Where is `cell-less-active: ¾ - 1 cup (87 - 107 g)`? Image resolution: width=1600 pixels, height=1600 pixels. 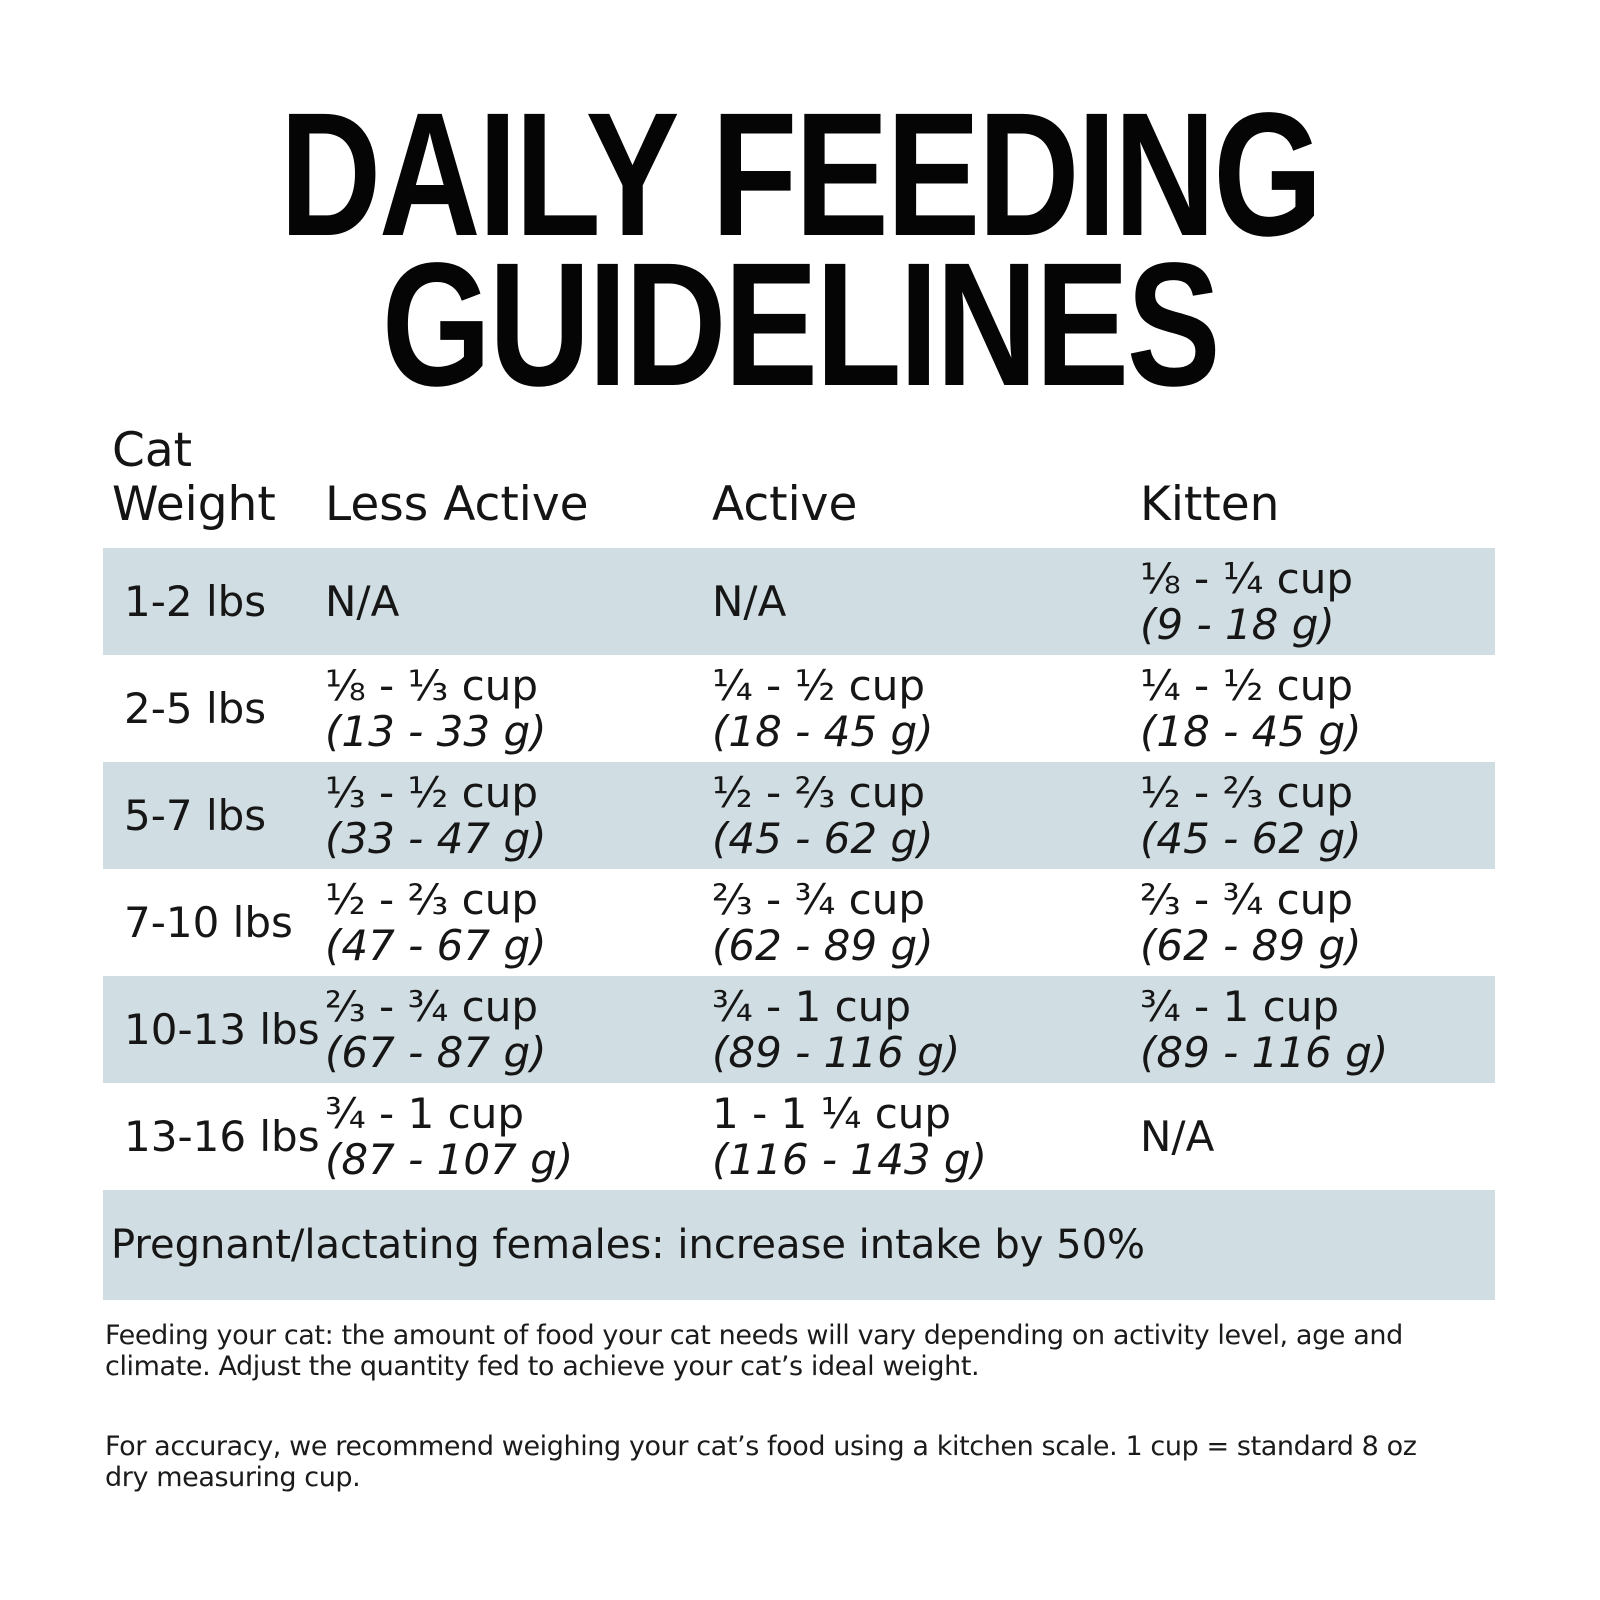 cell-less-active: ¾ - 1 cup (87 - 107 g) is located at coordinates (518, 1136).